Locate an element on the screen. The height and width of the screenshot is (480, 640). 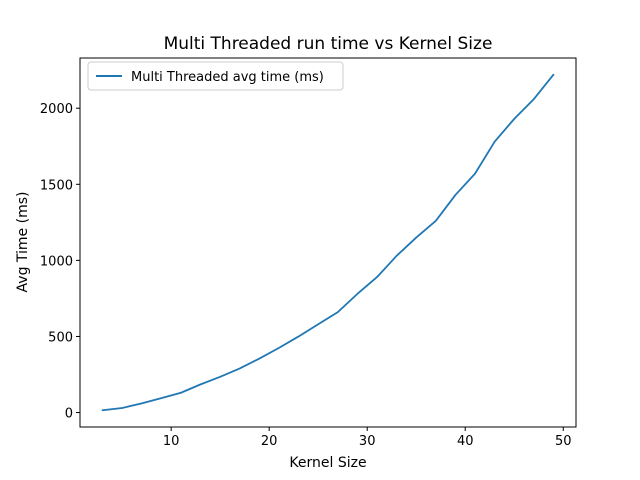
legend-label: Multi Threaded avg time (ms) is located at coordinates (227, 77).